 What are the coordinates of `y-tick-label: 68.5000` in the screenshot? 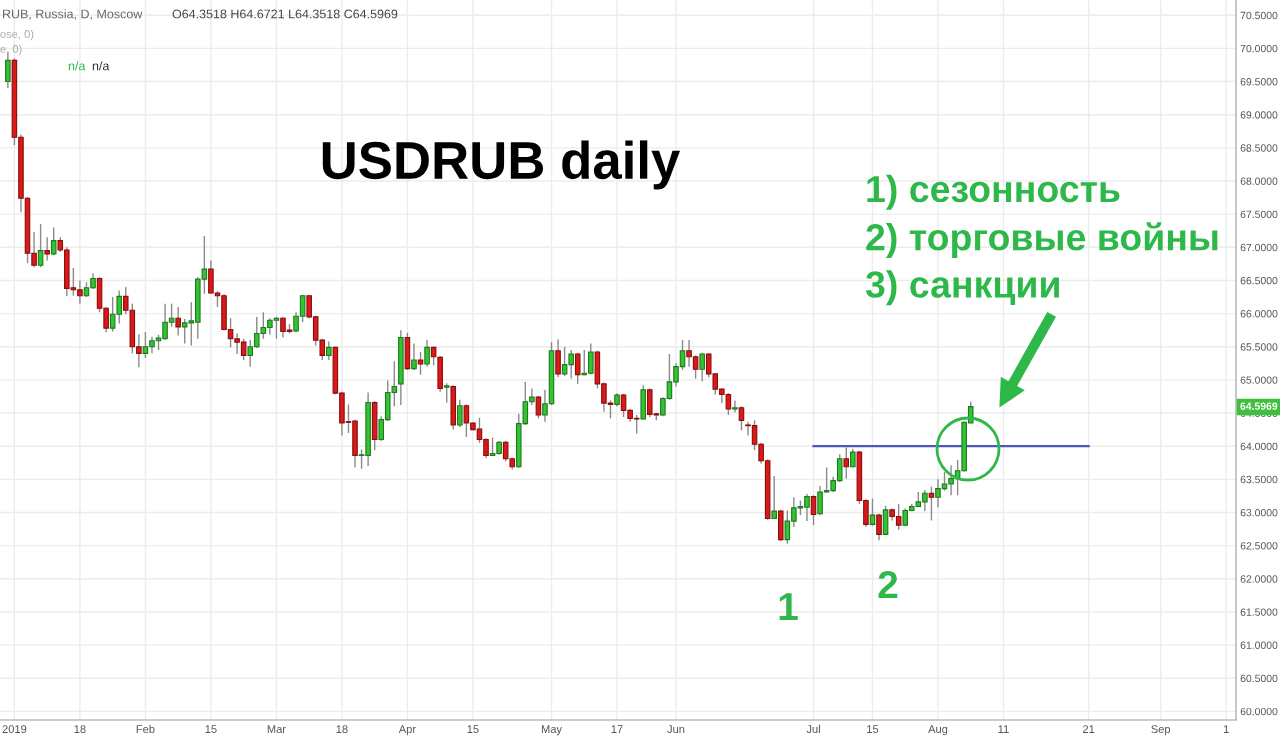 It's located at (1259, 148).